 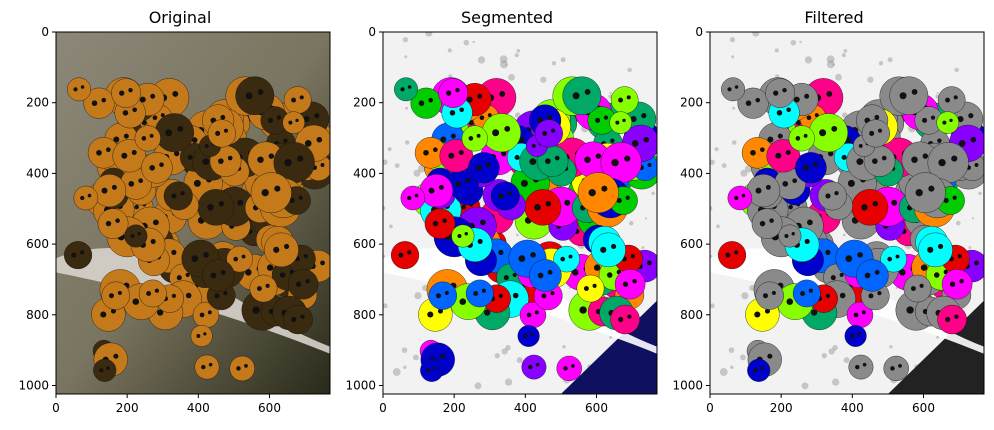 I want to click on original-title: Original, so click(x=180, y=17).